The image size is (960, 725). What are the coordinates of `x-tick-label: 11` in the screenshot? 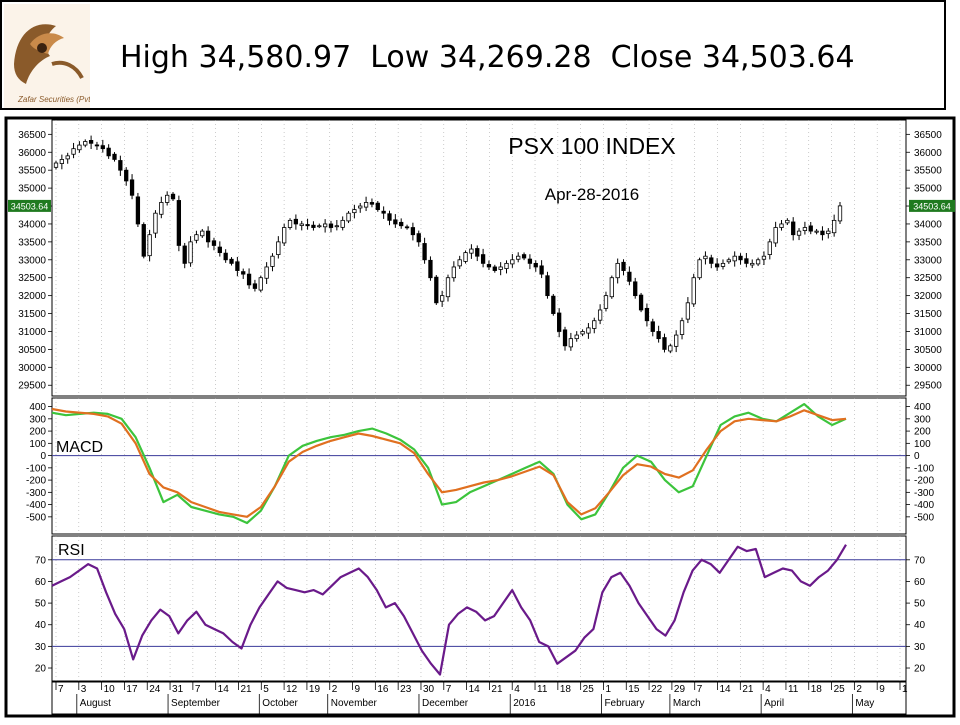 It's located at (793, 689).